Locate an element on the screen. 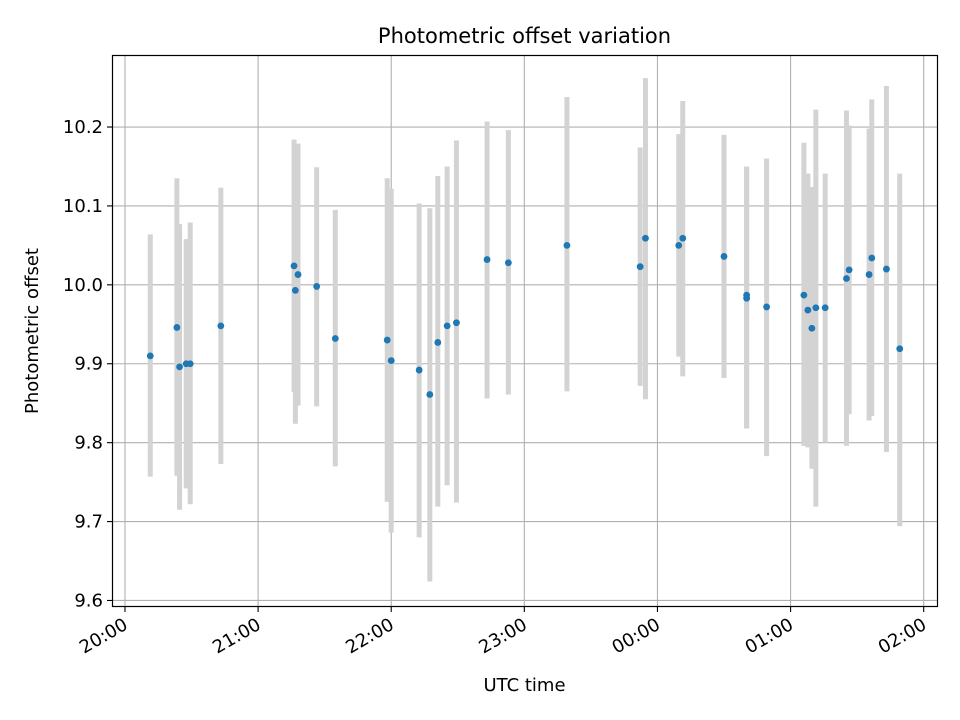  y-tick-label: 9.8 is located at coordinates (88, 443).